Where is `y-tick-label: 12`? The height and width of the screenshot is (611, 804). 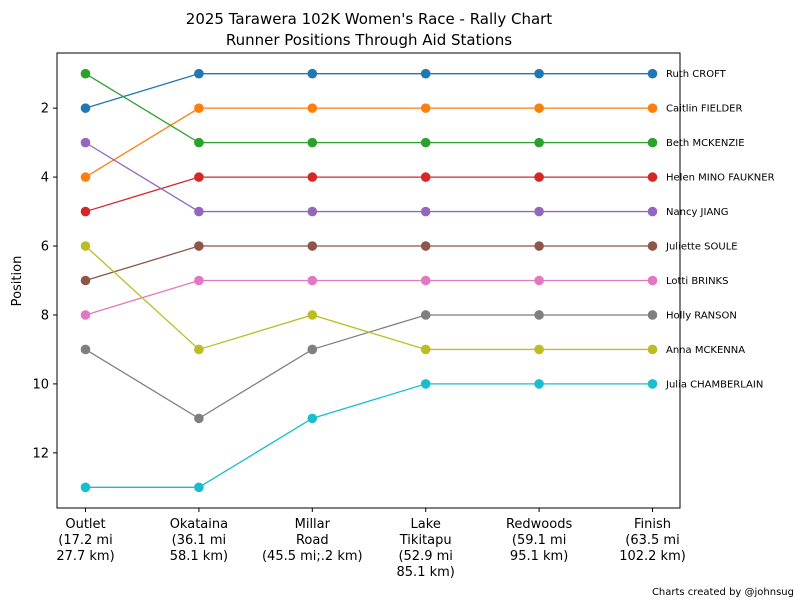
y-tick-label: 12 is located at coordinates (40, 453).